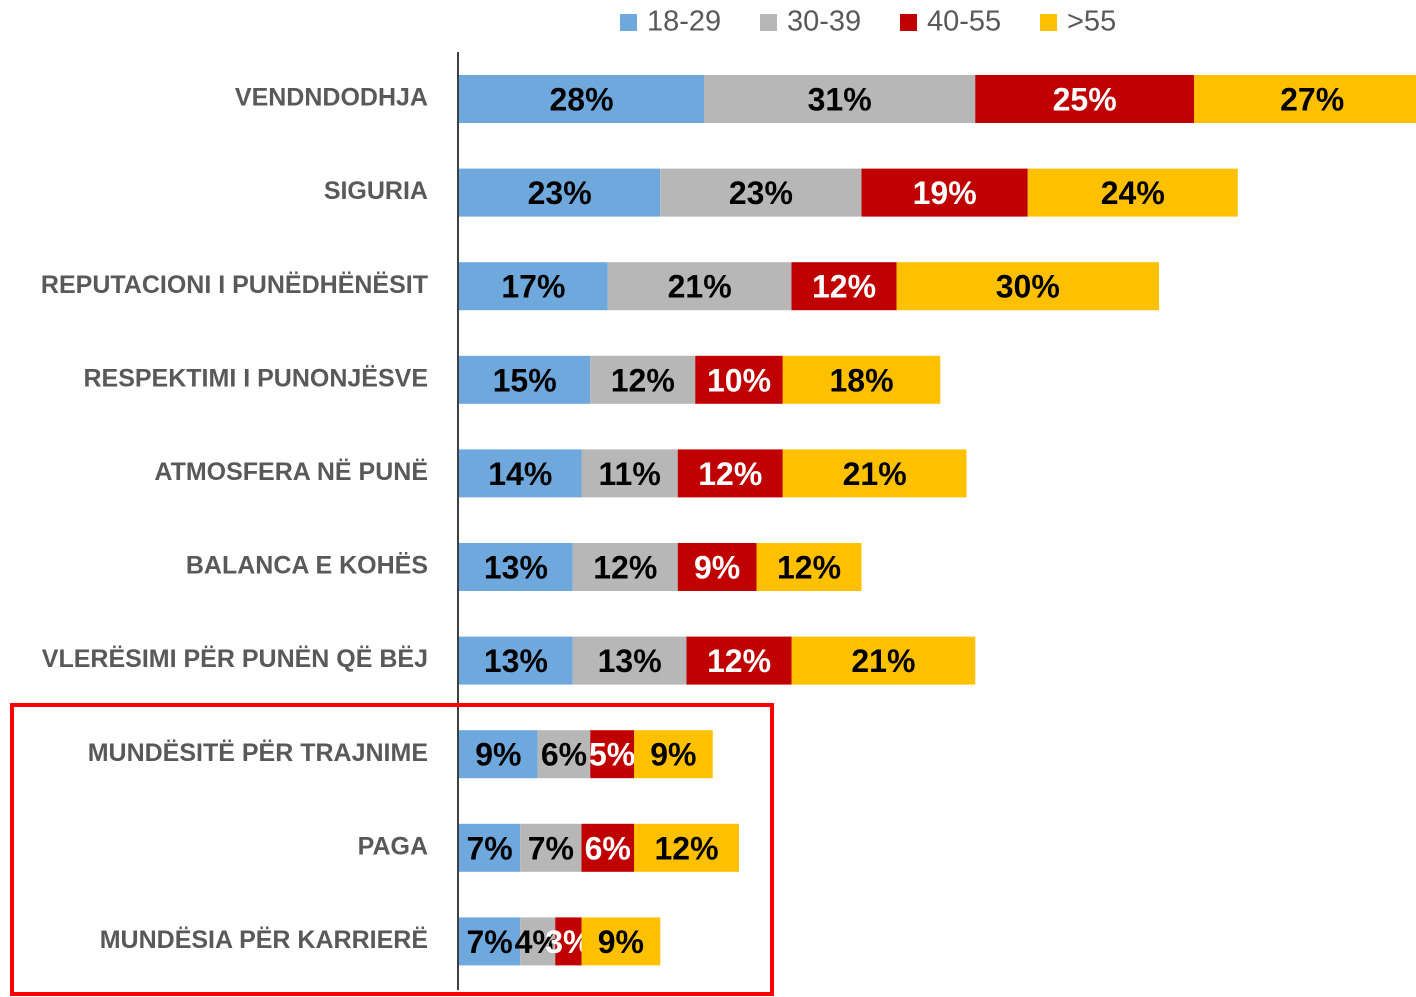 The height and width of the screenshot is (997, 1416). I want to click on legend-label: 30-39, so click(824, 22).